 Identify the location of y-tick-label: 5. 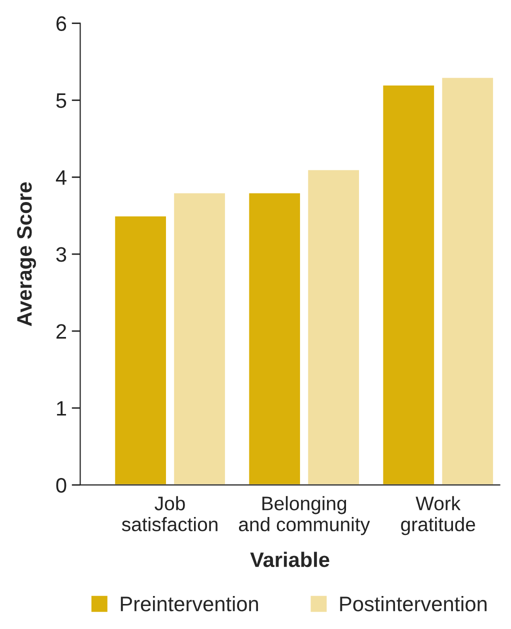
(61, 100).